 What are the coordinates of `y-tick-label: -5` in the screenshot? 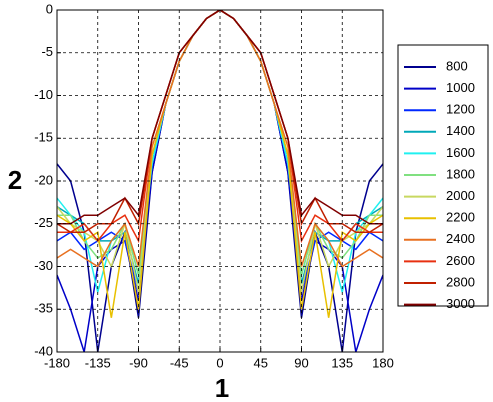 It's located at (47, 51).